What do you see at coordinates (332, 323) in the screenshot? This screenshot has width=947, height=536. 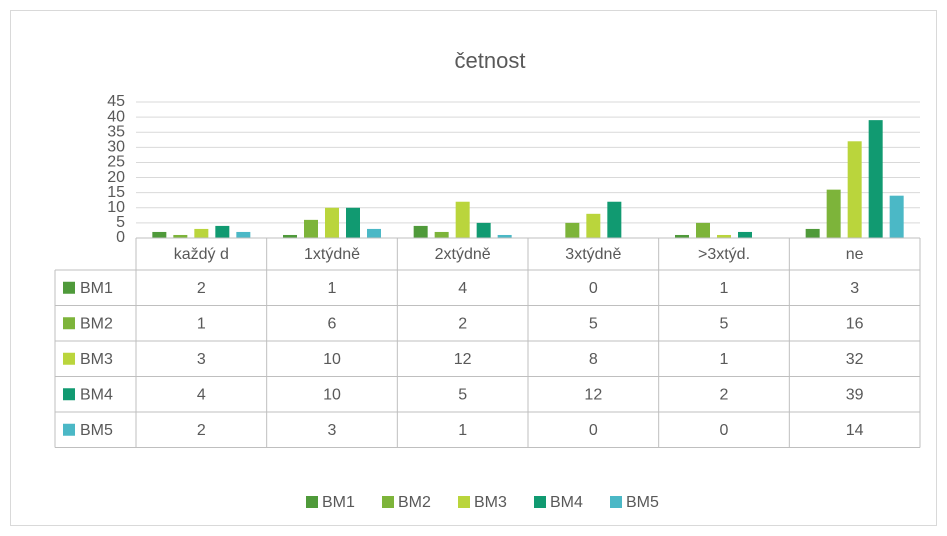 I see `table-cell: 6` at bounding box center [332, 323].